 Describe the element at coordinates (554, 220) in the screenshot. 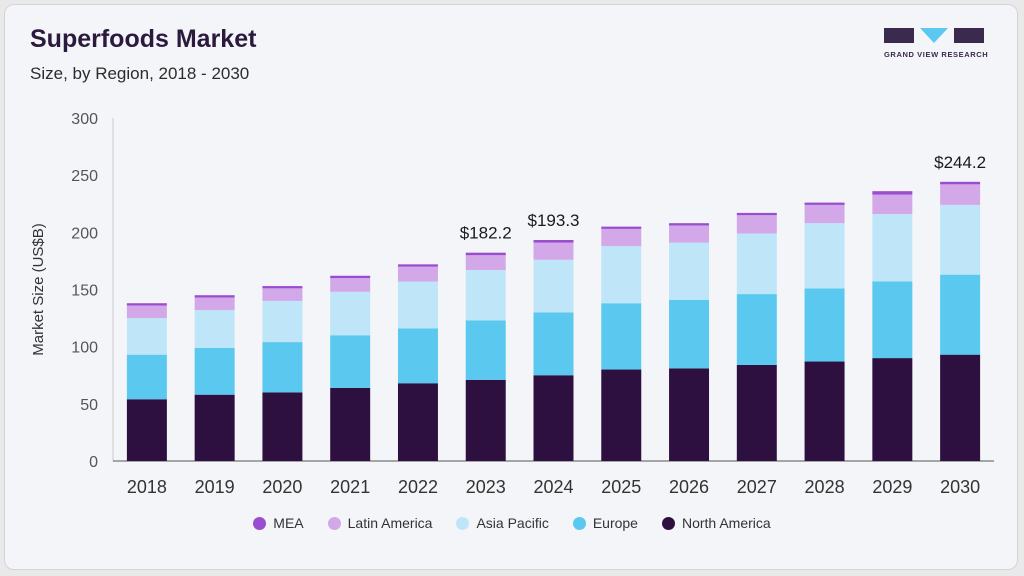

I see `bar-total-label: $193.3` at that location.